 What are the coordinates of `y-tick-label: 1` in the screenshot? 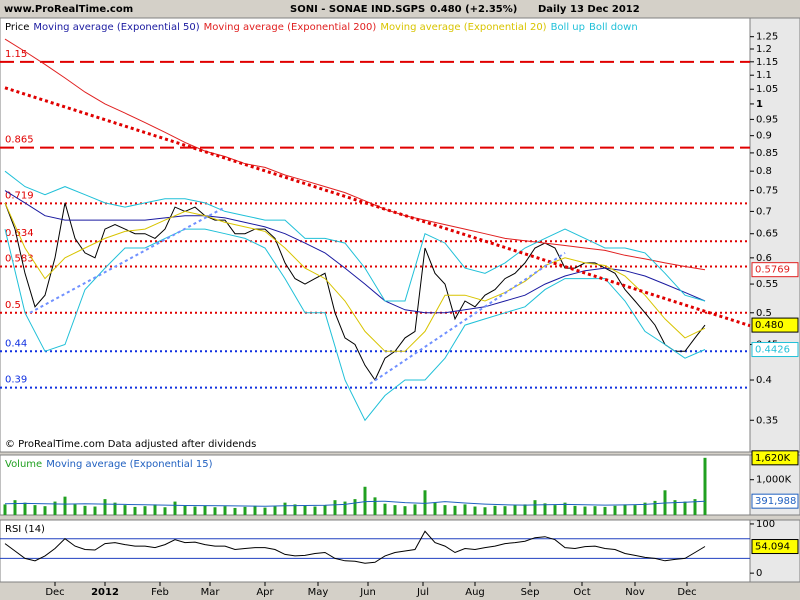 It's located at (759, 104).